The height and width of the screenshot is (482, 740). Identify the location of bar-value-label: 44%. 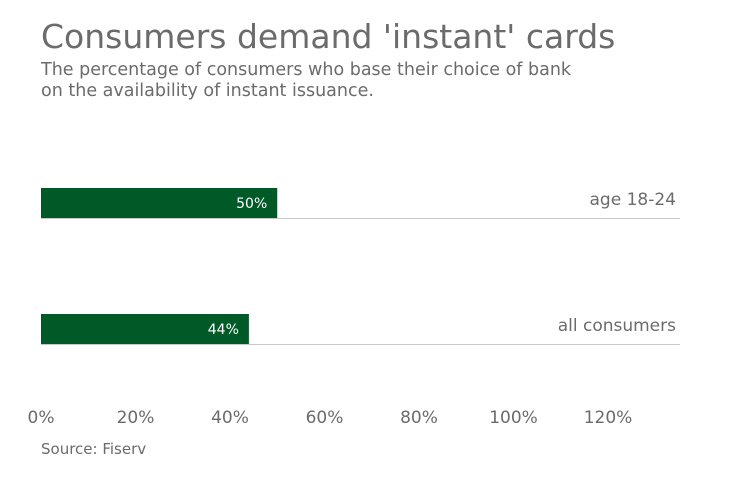
(223, 330).